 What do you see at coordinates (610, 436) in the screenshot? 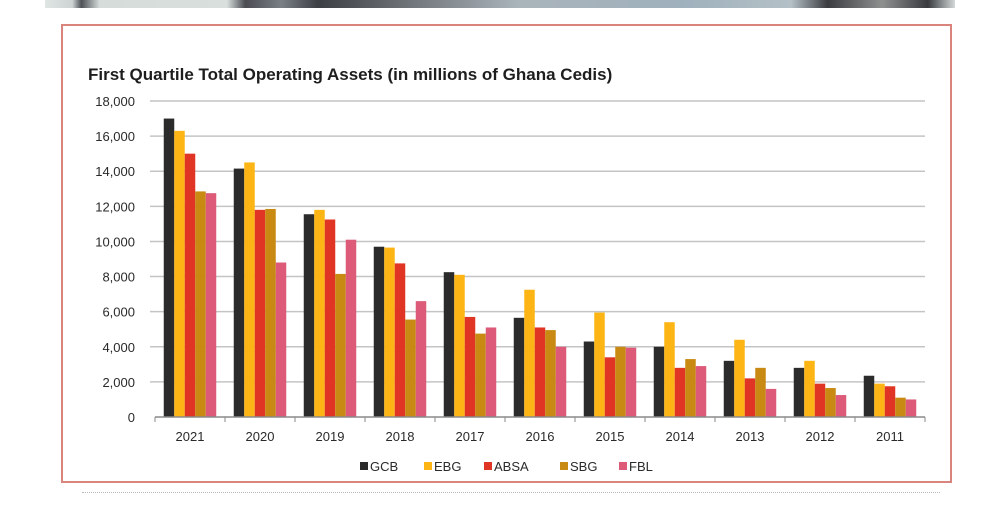
I see `x-tick-label: 2015` at bounding box center [610, 436].